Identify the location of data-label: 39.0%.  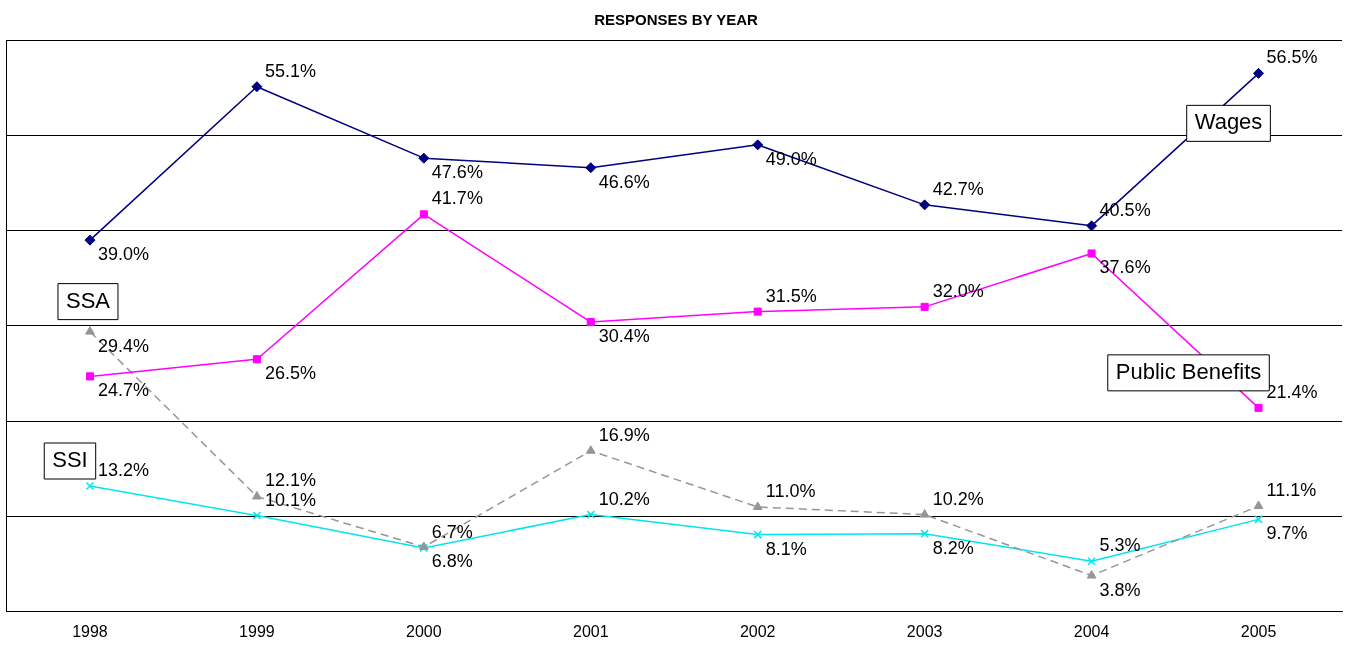
(123, 254).